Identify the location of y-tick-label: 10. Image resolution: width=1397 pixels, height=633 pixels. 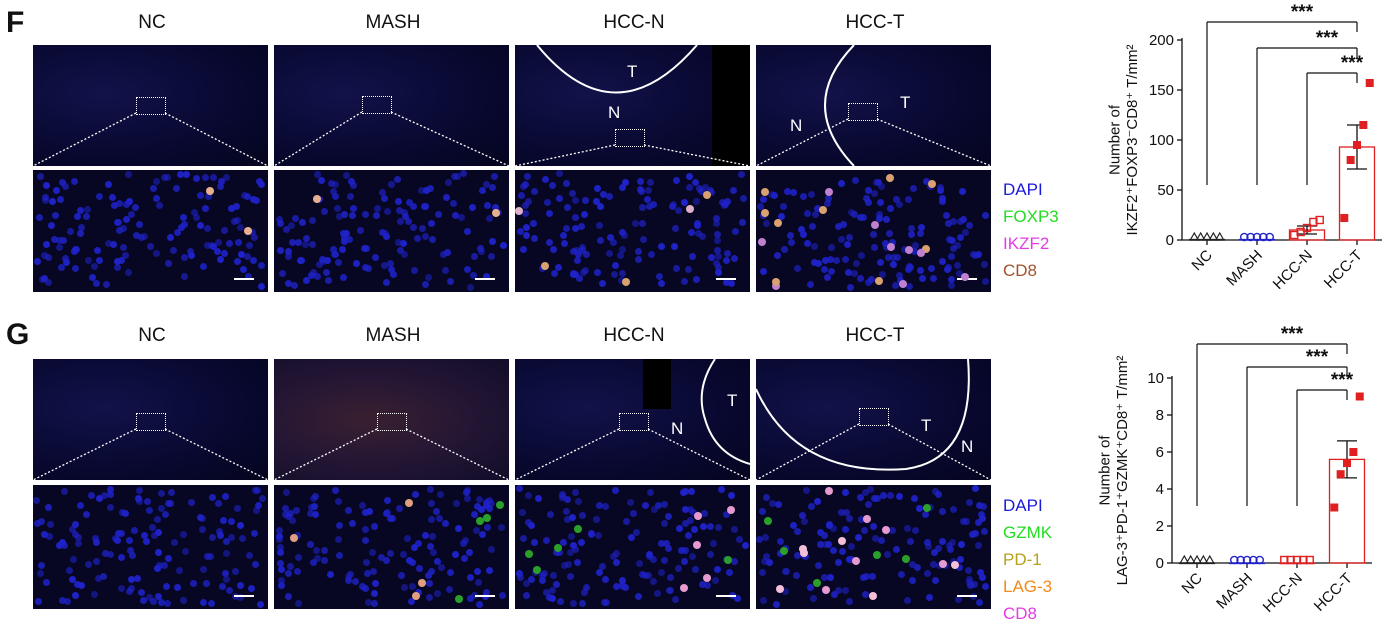
(1155, 378).